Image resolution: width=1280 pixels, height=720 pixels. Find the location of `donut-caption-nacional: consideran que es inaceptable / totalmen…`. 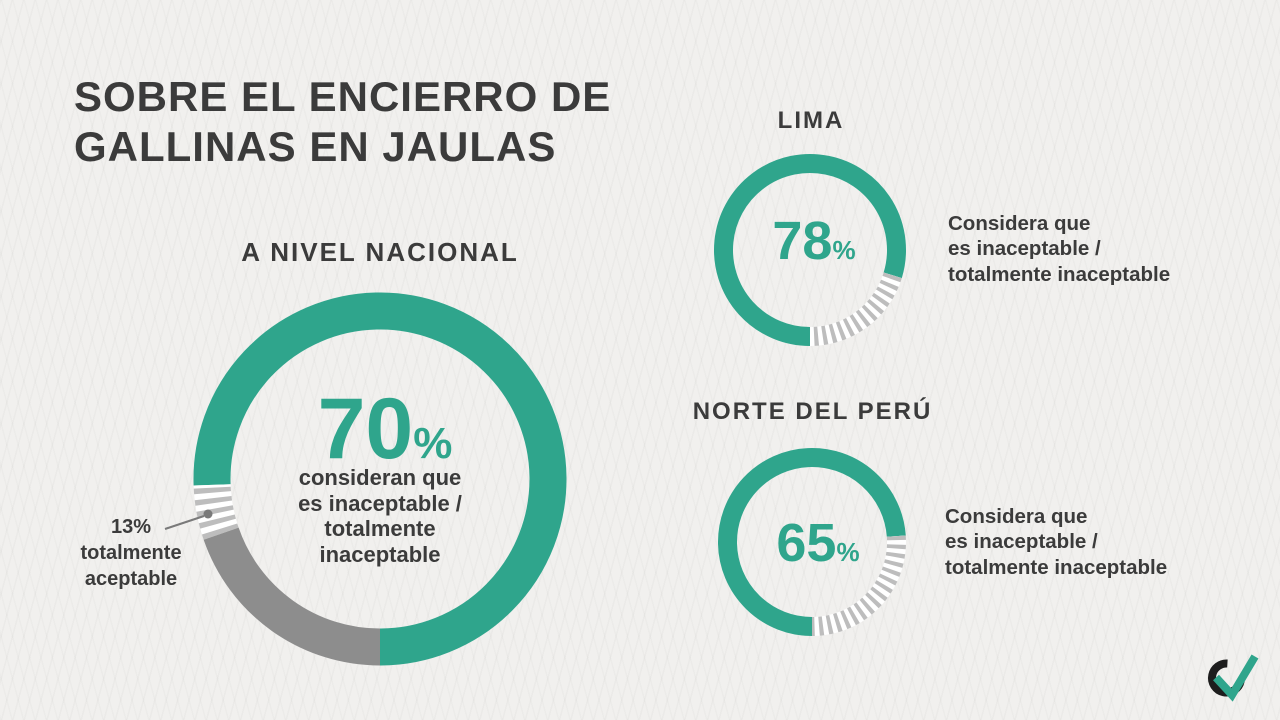

donut-caption-nacional: consideran que es inaceptable / totalmen… is located at coordinates (380, 516).